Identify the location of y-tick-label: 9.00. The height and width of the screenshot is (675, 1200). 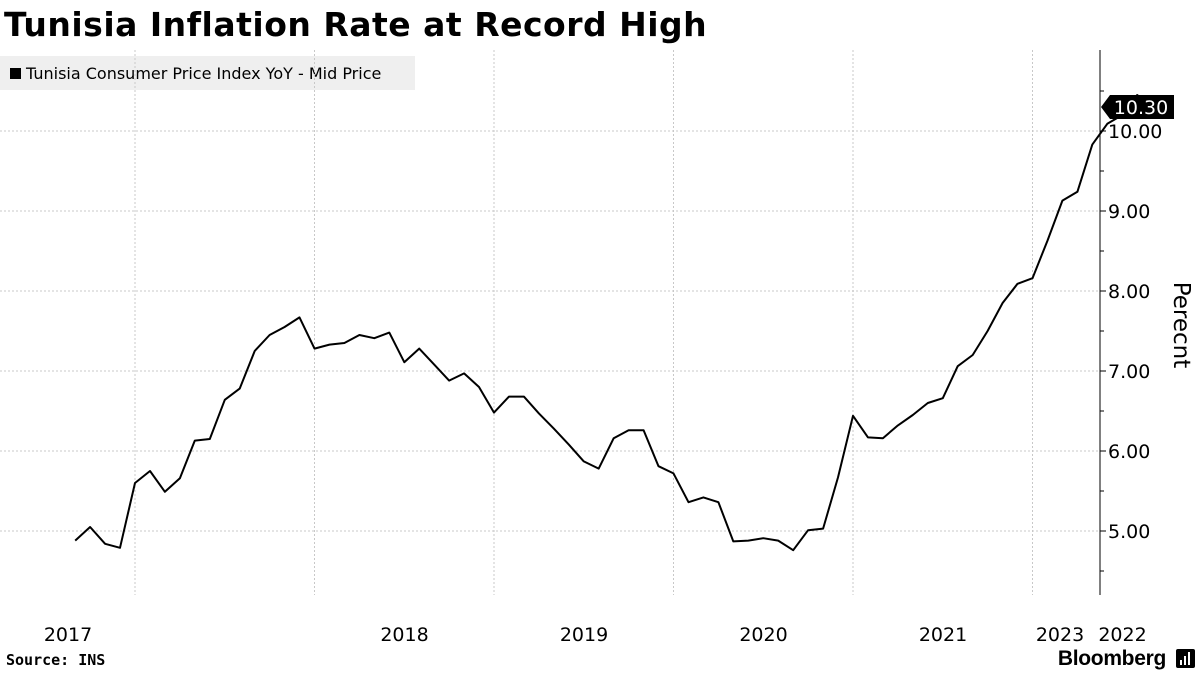
(1129, 212).